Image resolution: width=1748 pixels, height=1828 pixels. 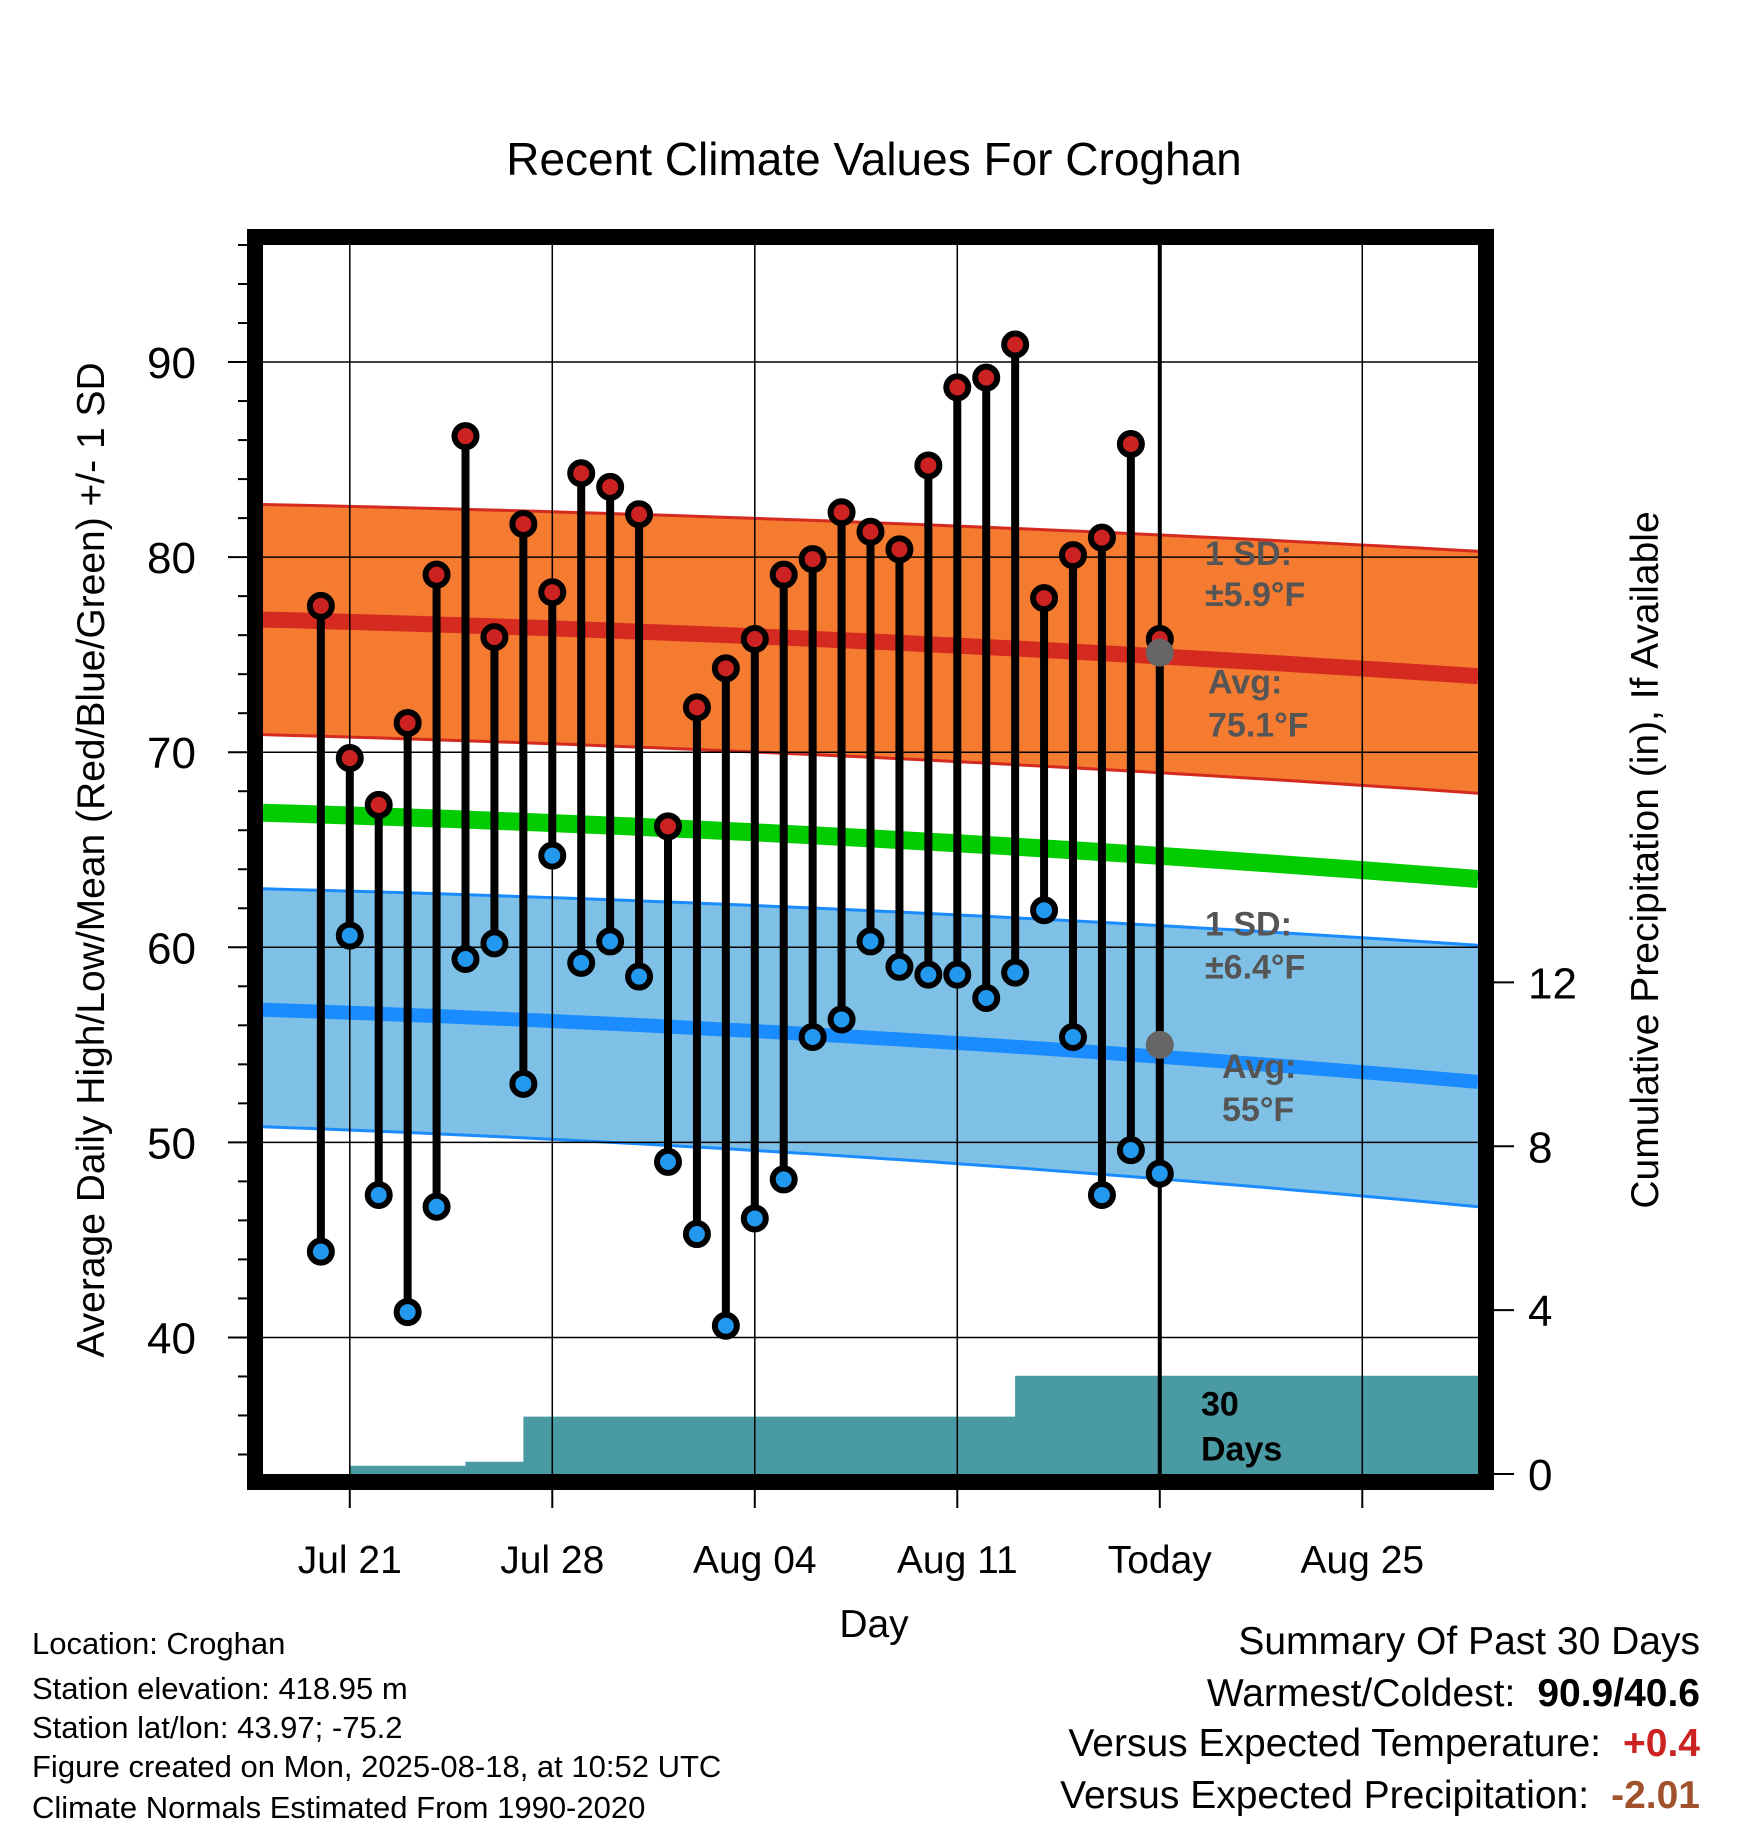 What do you see at coordinates (339, 1807) in the screenshot?
I see `normals-text: Climate Normals Estimated From 1990-2020` at bounding box center [339, 1807].